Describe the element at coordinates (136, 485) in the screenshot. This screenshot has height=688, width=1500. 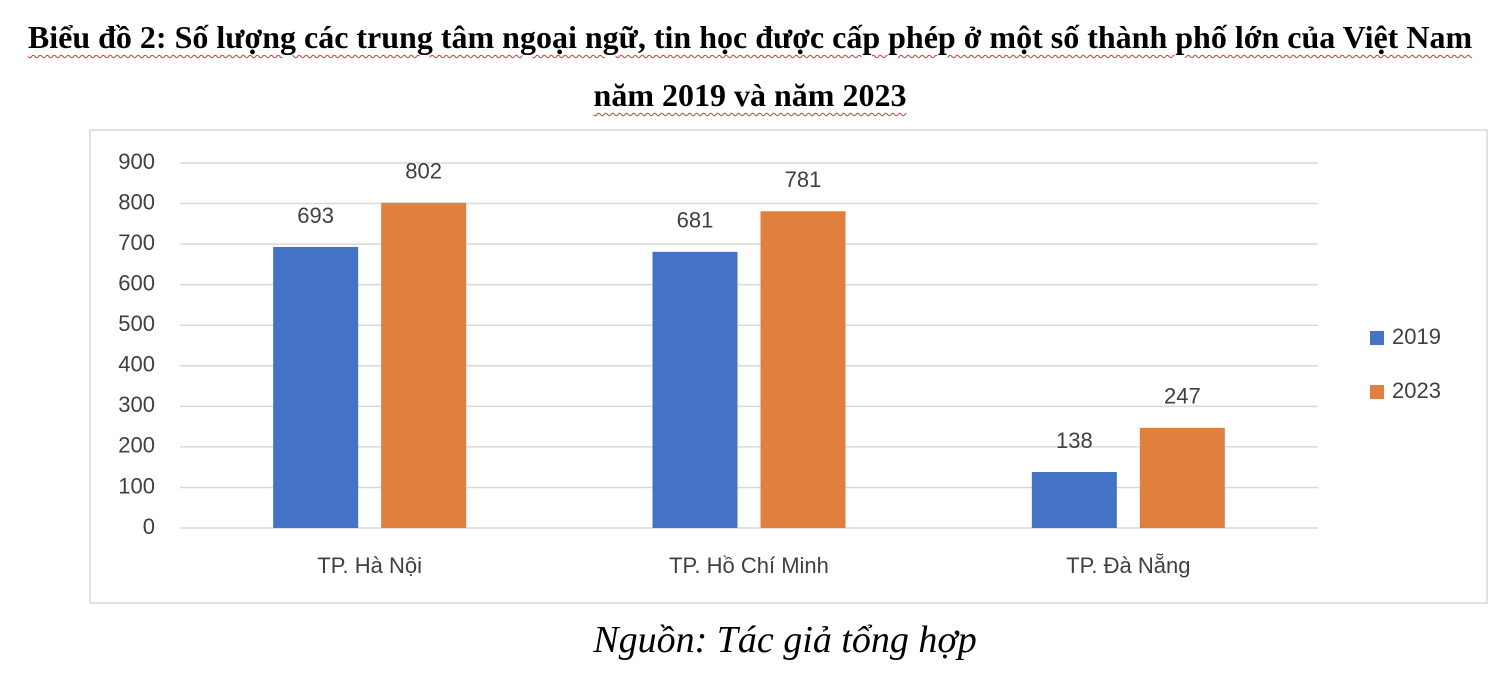
I see `y-tick-label: 100` at that location.